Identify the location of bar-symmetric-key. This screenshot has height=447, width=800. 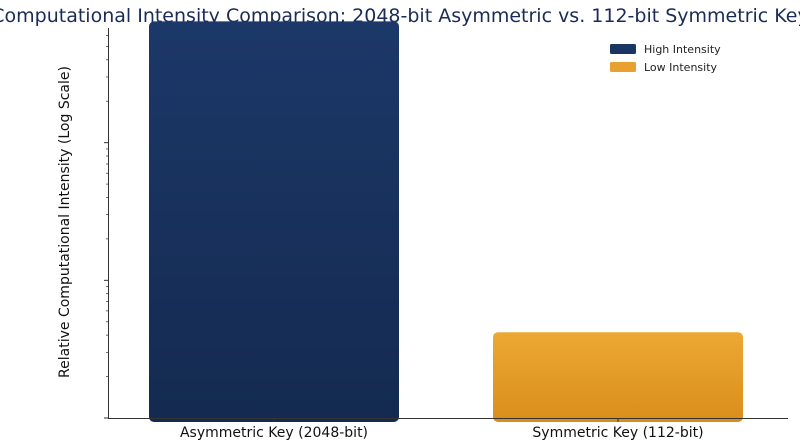
(618, 377).